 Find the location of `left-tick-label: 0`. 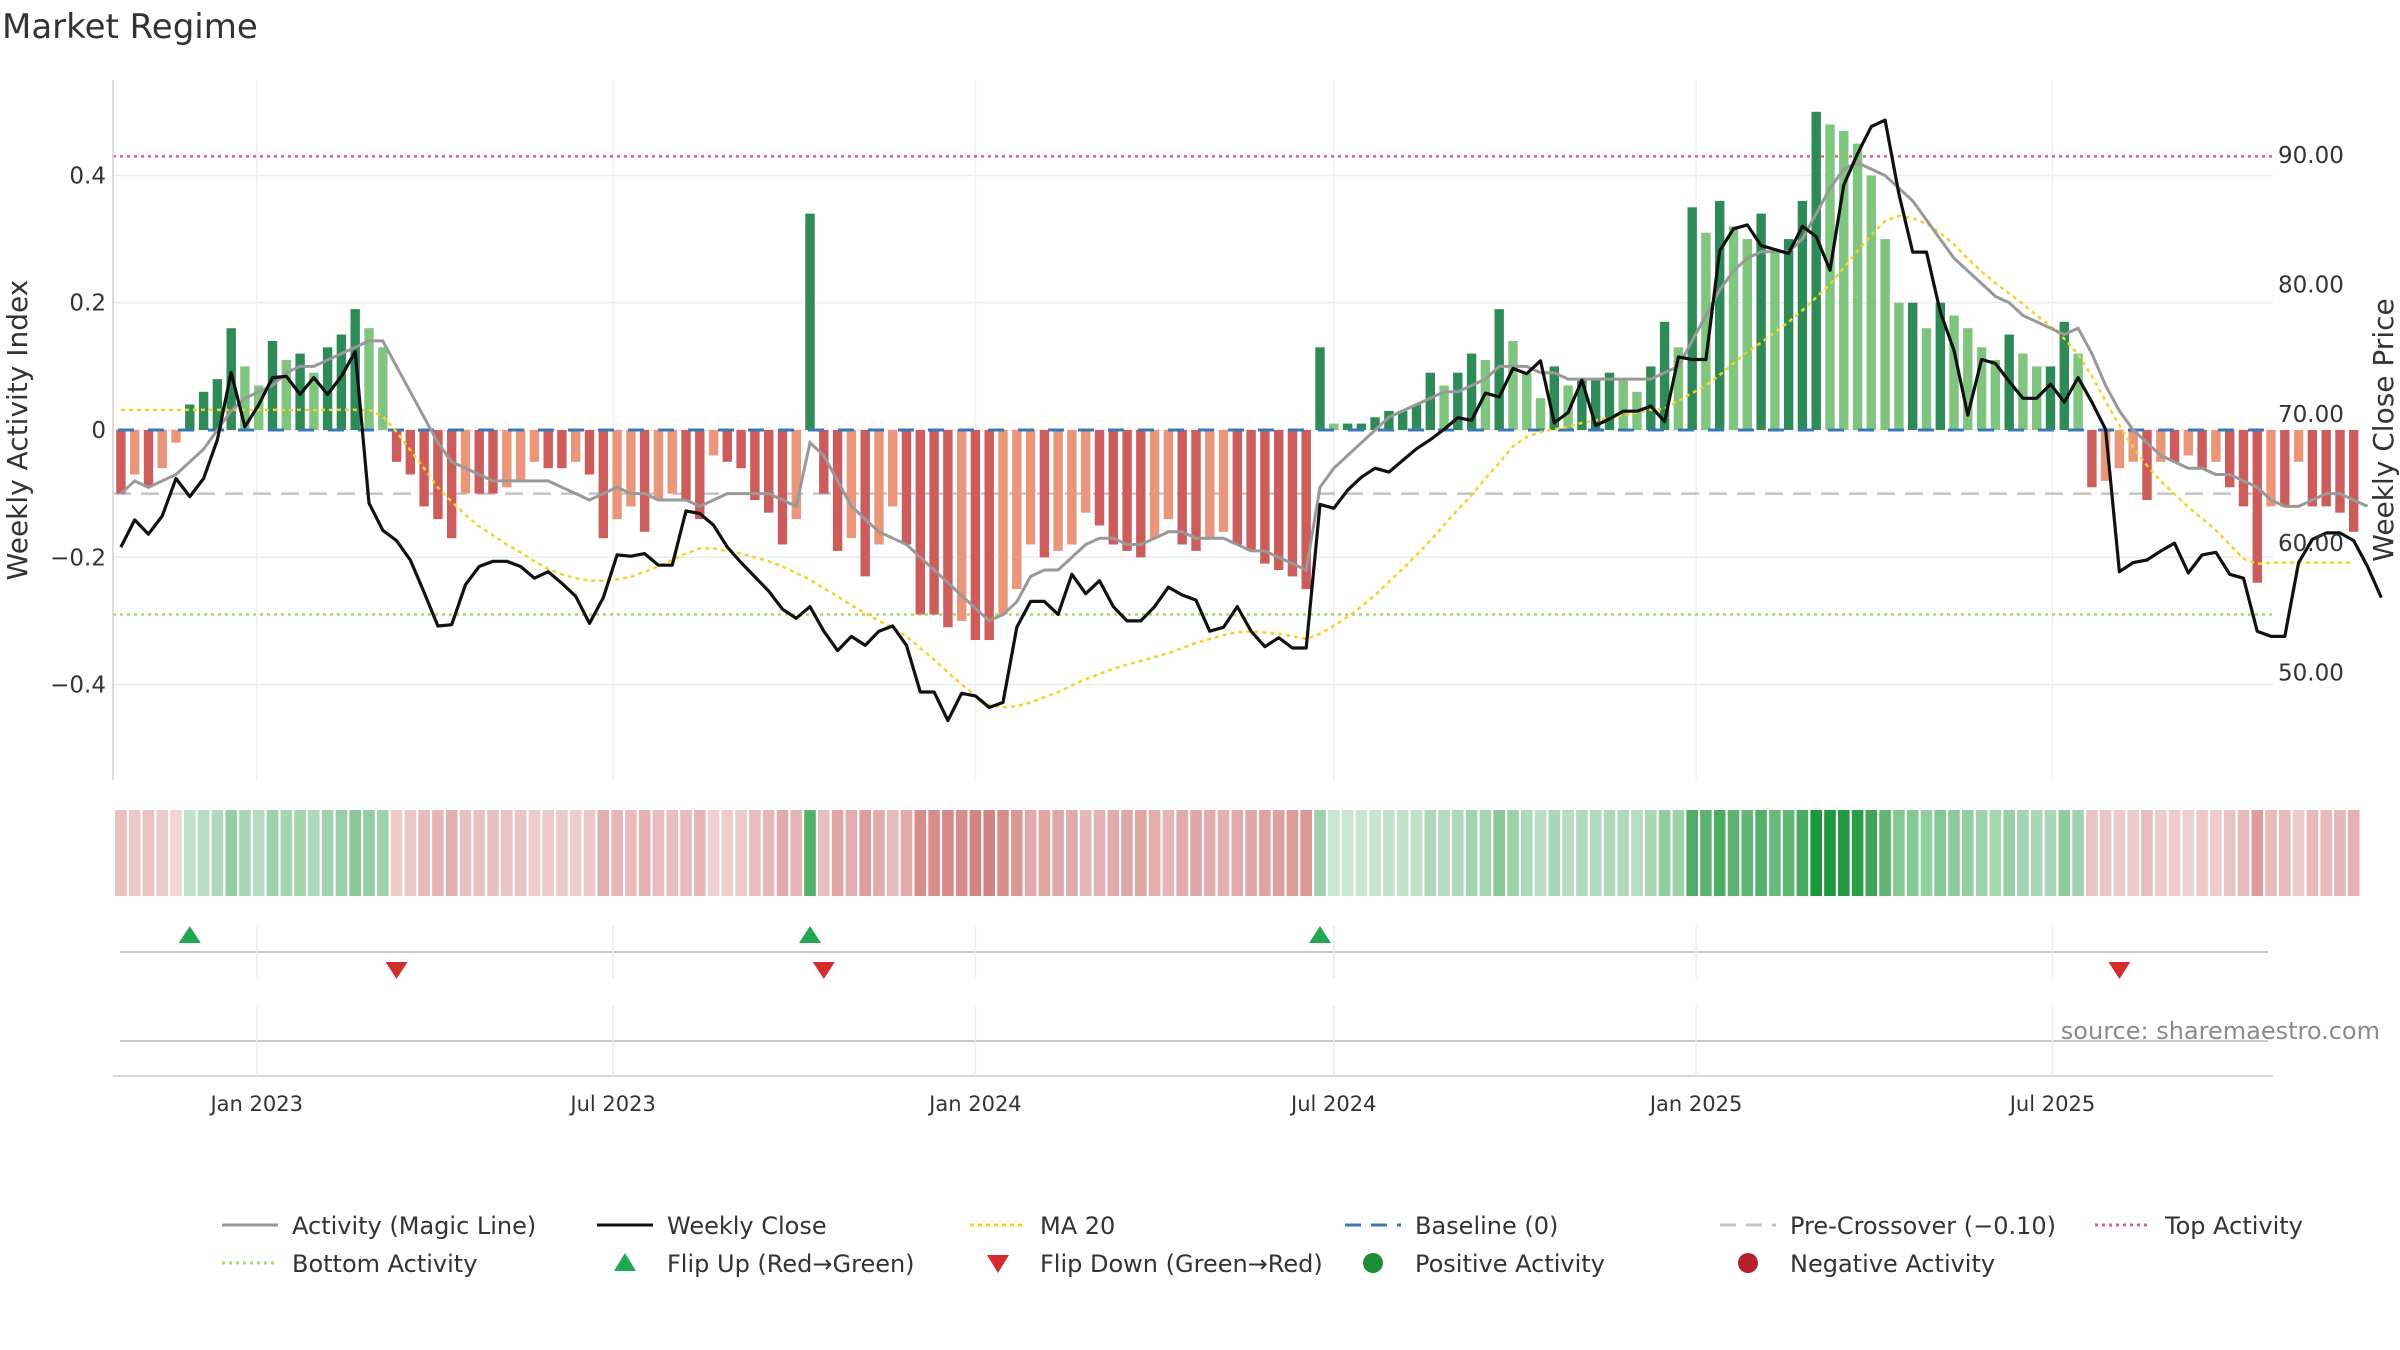

left-tick-label: 0 is located at coordinates (98, 431).